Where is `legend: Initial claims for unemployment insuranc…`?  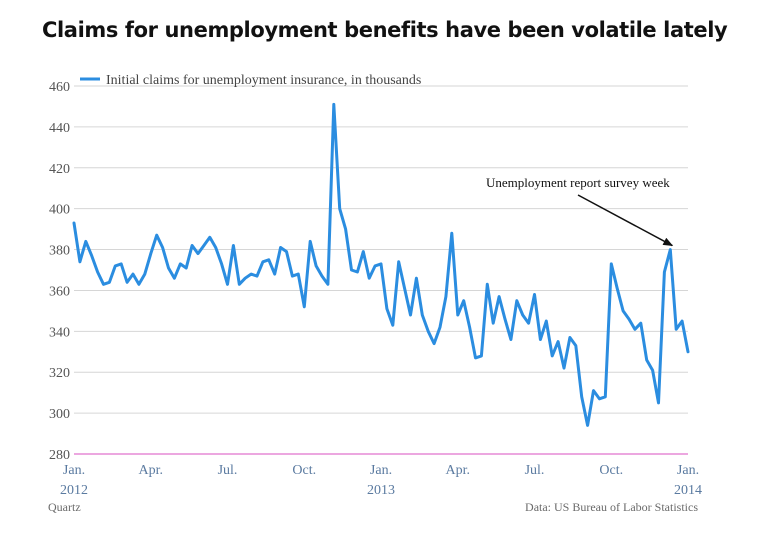
legend: Initial claims for unemployment insuranc… is located at coordinates (250, 80).